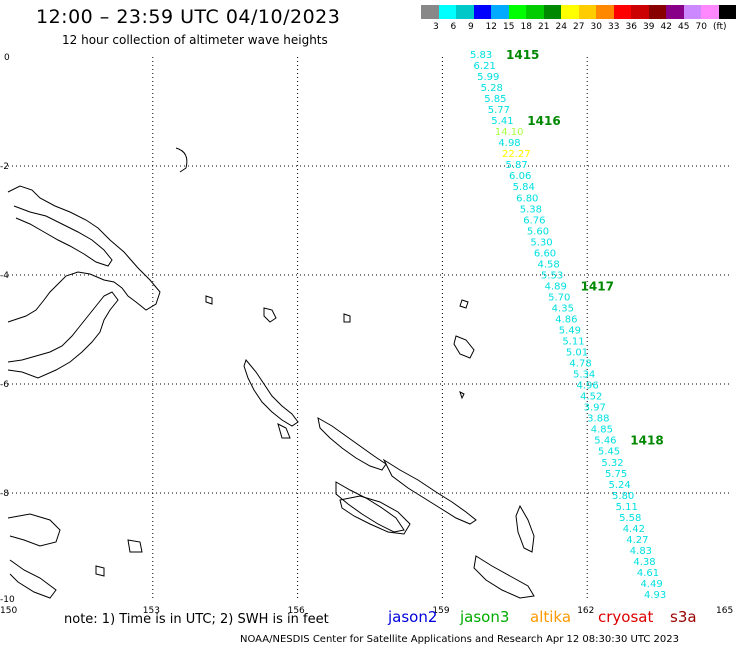 The width and height of the screenshot is (740, 650). What do you see at coordinates (517, 165) in the screenshot?
I see `wave-height-label: 5.87` at bounding box center [517, 165].